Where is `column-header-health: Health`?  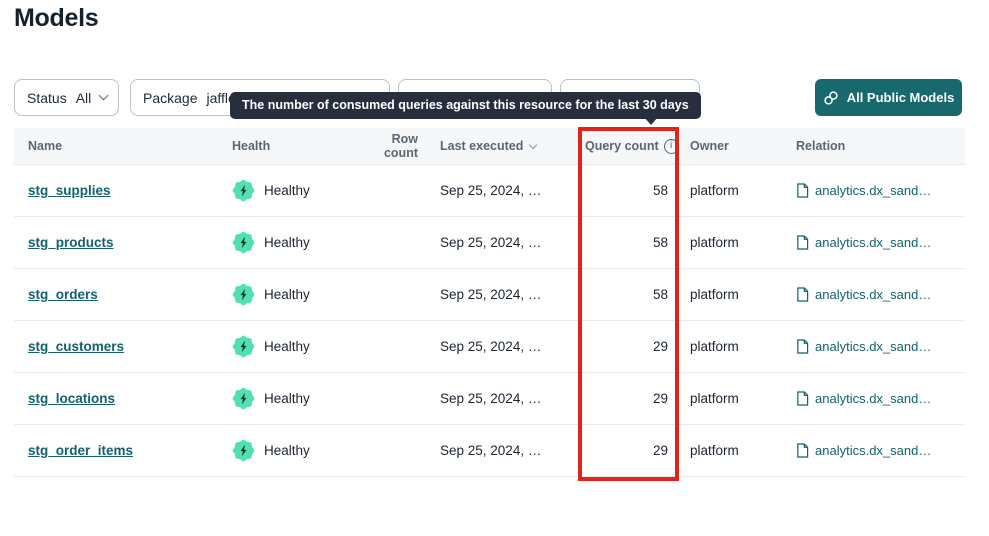
column-header-health: Health is located at coordinates (251, 146).